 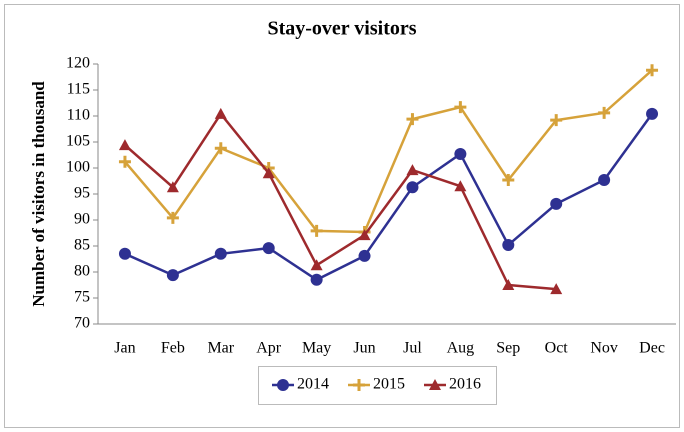 I want to click on legend-label: 2016, so click(x=465, y=384).